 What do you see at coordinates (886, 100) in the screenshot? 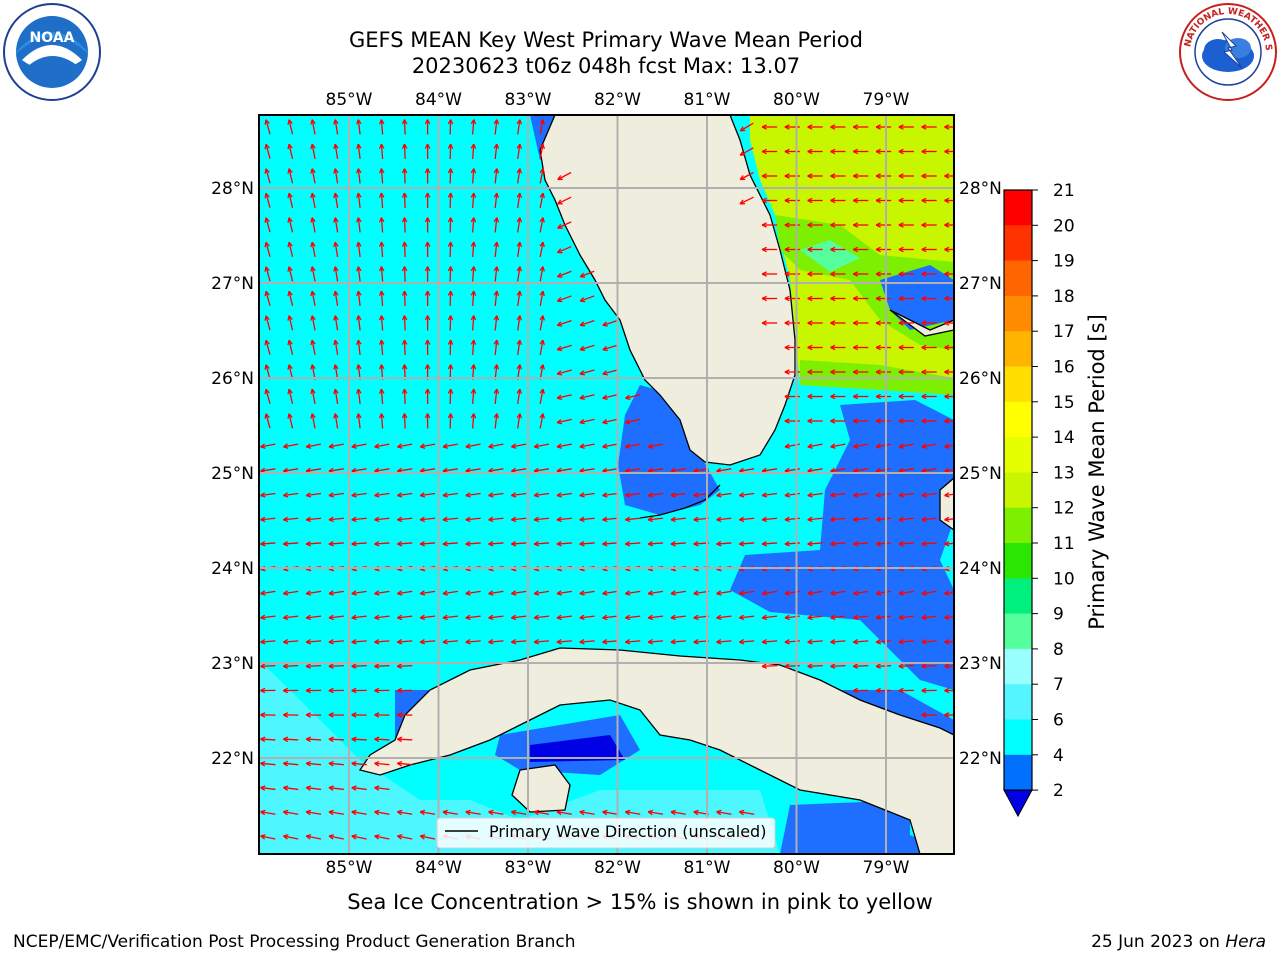
I see `lon-label-top: 79°W` at bounding box center [886, 100].